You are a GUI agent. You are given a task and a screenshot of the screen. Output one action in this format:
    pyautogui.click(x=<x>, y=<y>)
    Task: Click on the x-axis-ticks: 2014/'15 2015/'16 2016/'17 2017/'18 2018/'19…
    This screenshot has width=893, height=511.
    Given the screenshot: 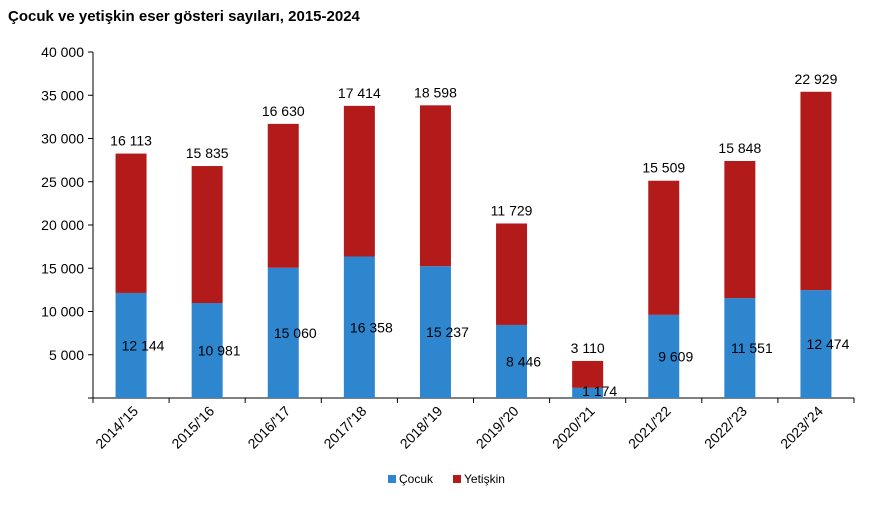 What is the action you would take?
    pyautogui.click(x=473, y=425)
    